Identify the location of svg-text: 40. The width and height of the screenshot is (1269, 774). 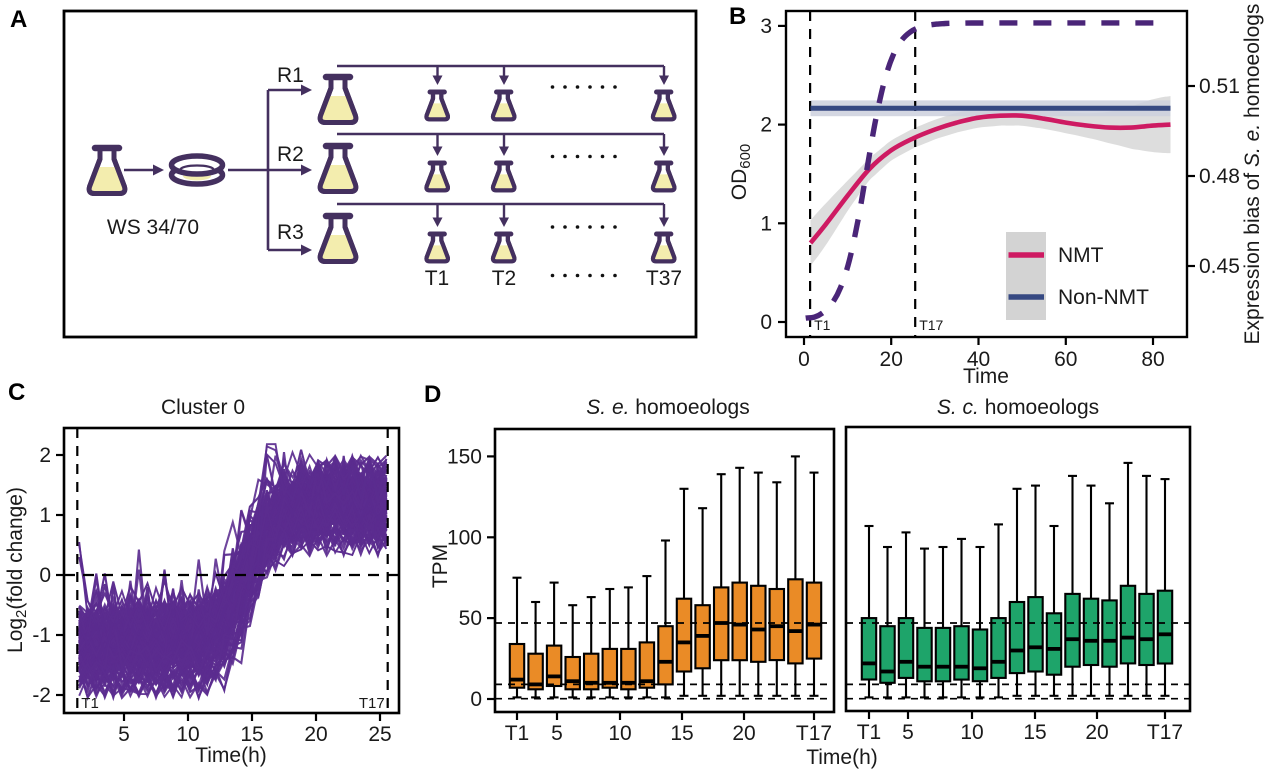
(978, 359).